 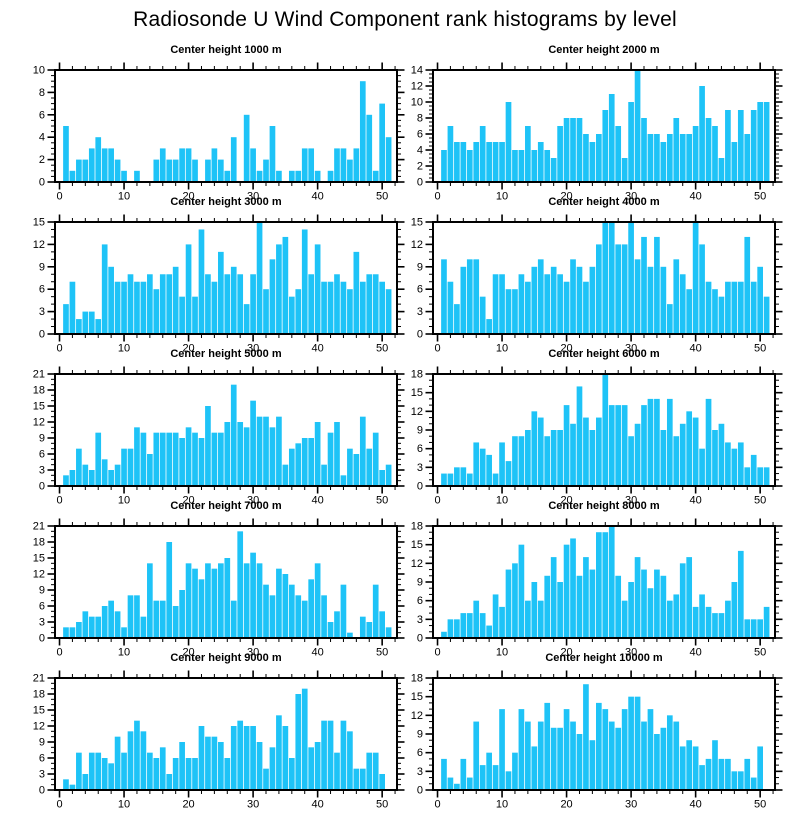 What do you see at coordinates (597, 284) in the screenshot?
I see `histogram-4000m: 0 10 20 30 40 50 0 3 6 9 12 15` at bounding box center [597, 284].